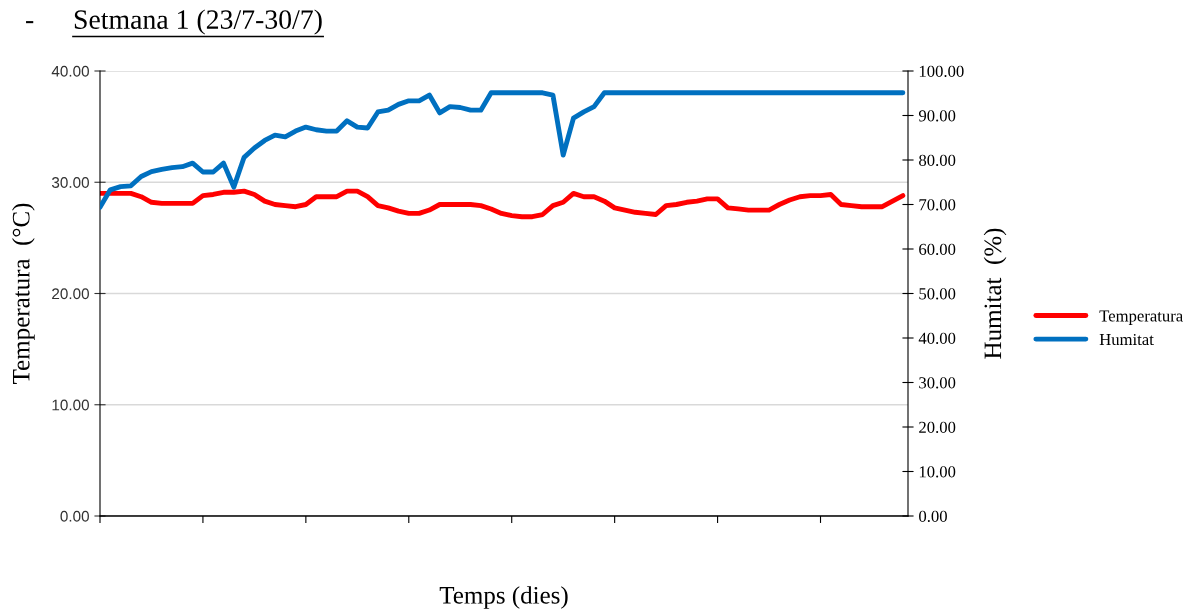 This screenshot has width=1196, height=610. I want to click on y2-tick-label: 20.00, so click(937, 427).